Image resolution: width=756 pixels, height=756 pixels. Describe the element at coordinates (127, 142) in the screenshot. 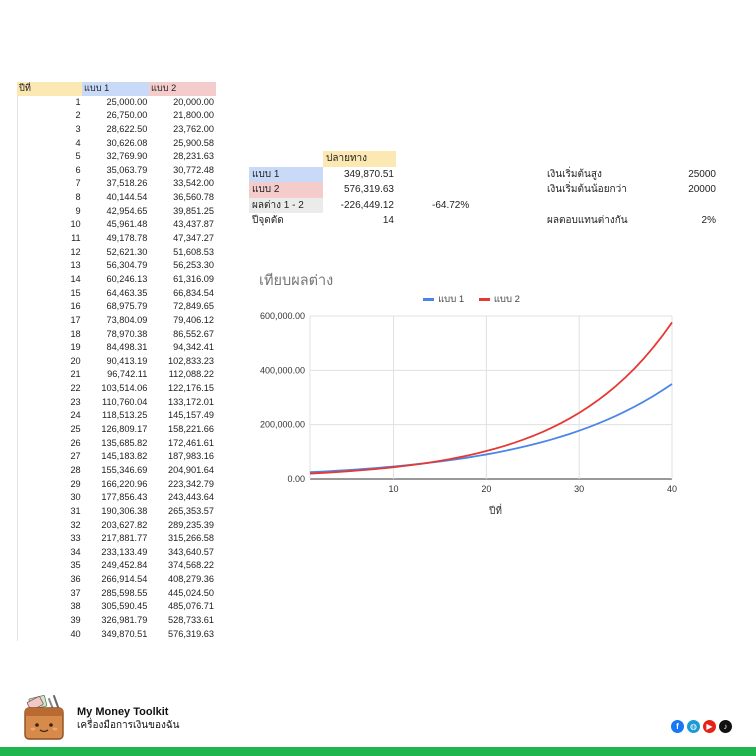

I see `plan-1-cell: 30,626.08` at that location.